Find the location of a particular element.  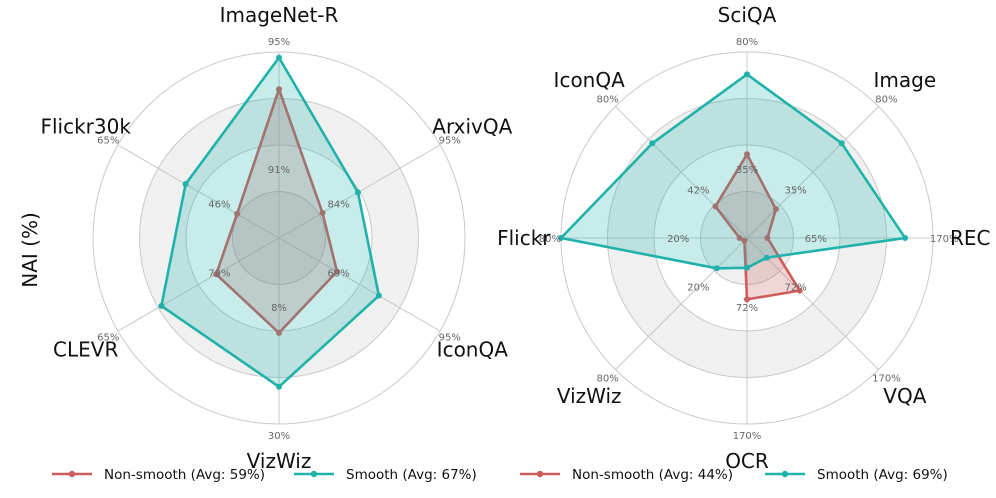

legend-text-non-smooth: Non-smooth (Avg: 44%) is located at coordinates (652, 475).